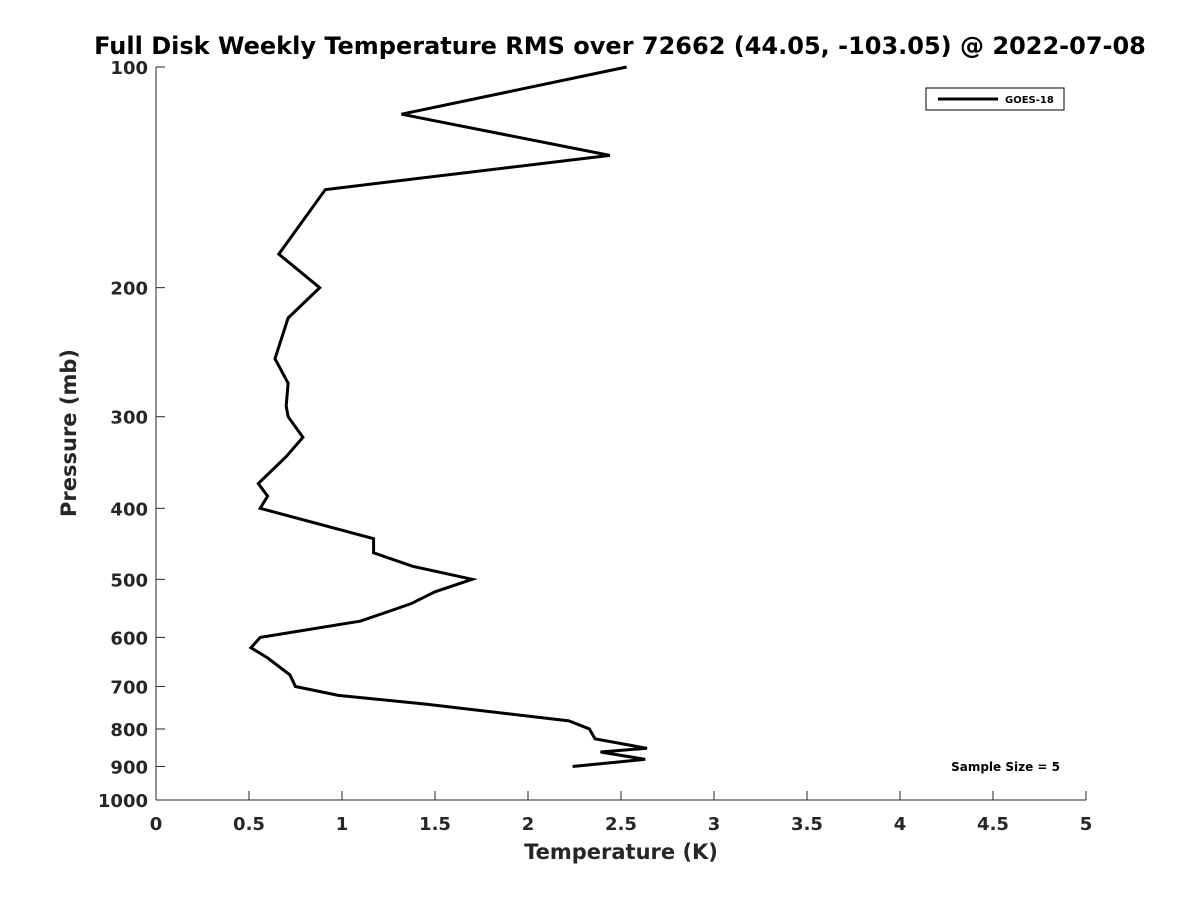  Describe the element at coordinates (123, 801) in the screenshot. I see `y-tick-label: 1000` at that location.